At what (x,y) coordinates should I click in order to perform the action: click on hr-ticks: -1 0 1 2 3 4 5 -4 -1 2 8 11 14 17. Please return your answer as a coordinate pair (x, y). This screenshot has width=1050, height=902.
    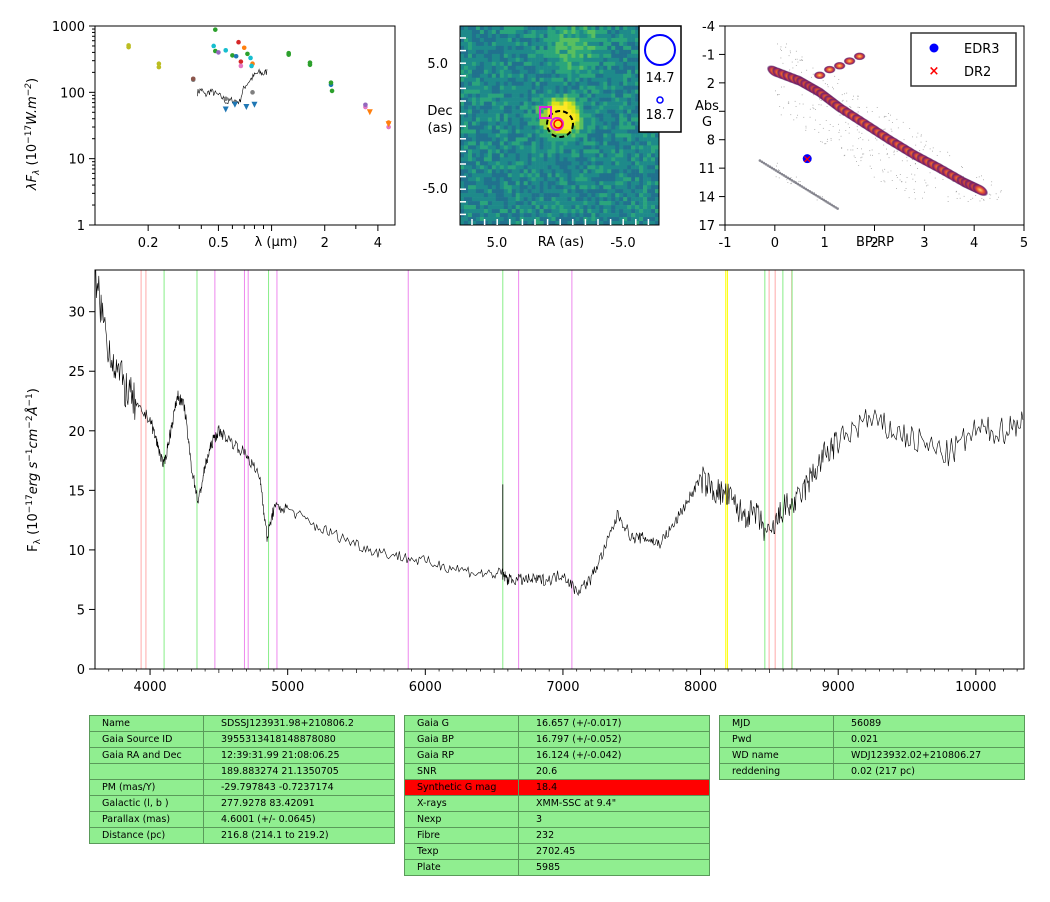
    Looking at the image, I should click on (863, 135).